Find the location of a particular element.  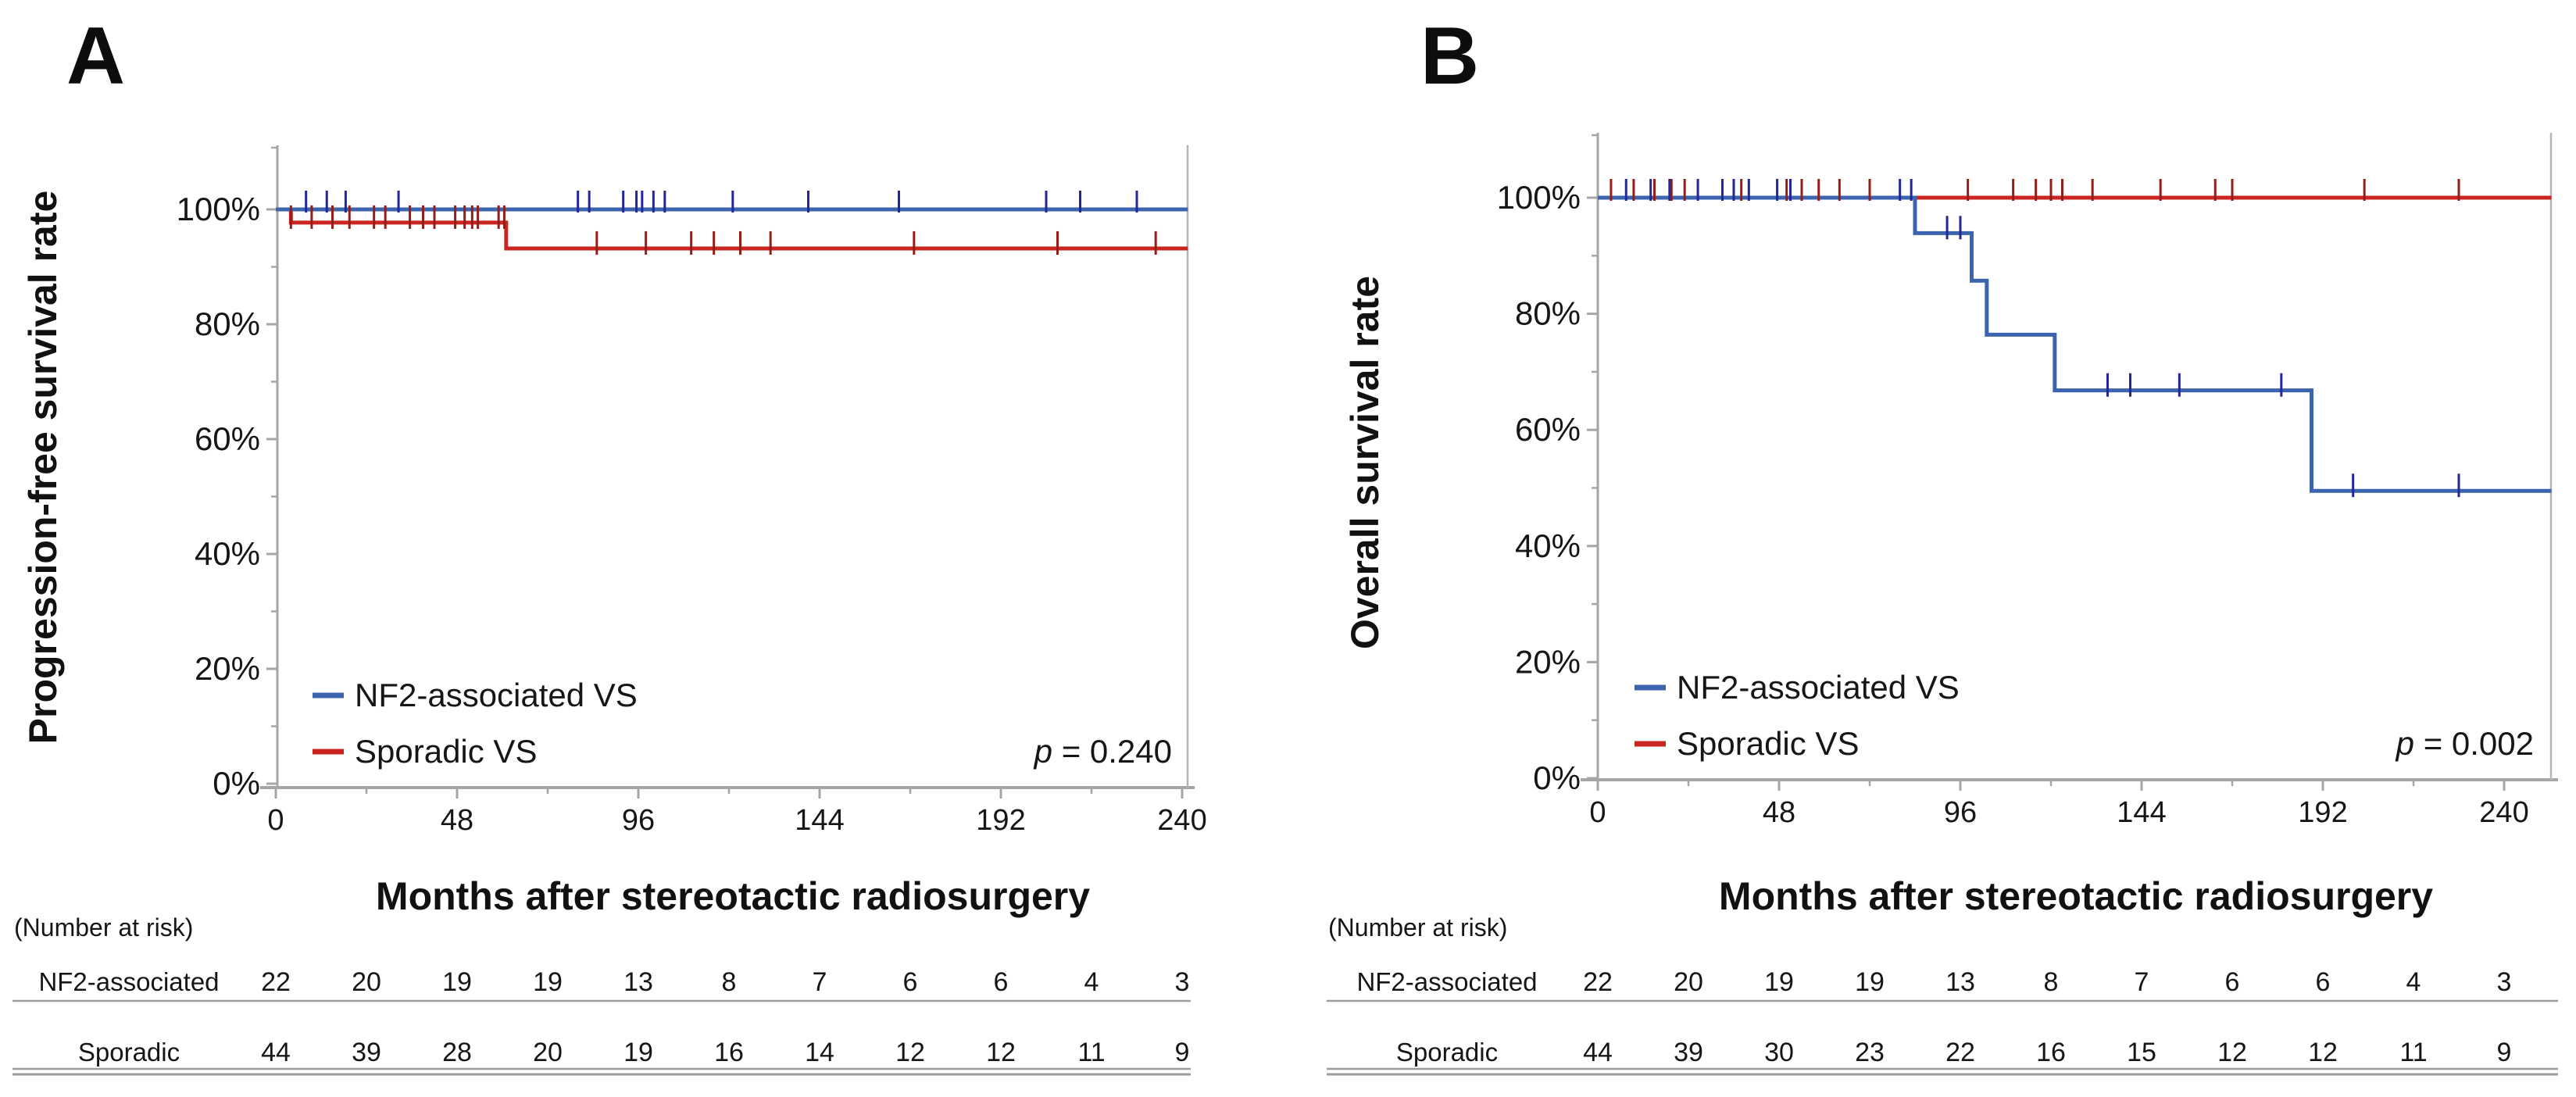

panel-letter-b: B is located at coordinates (1450, 56).